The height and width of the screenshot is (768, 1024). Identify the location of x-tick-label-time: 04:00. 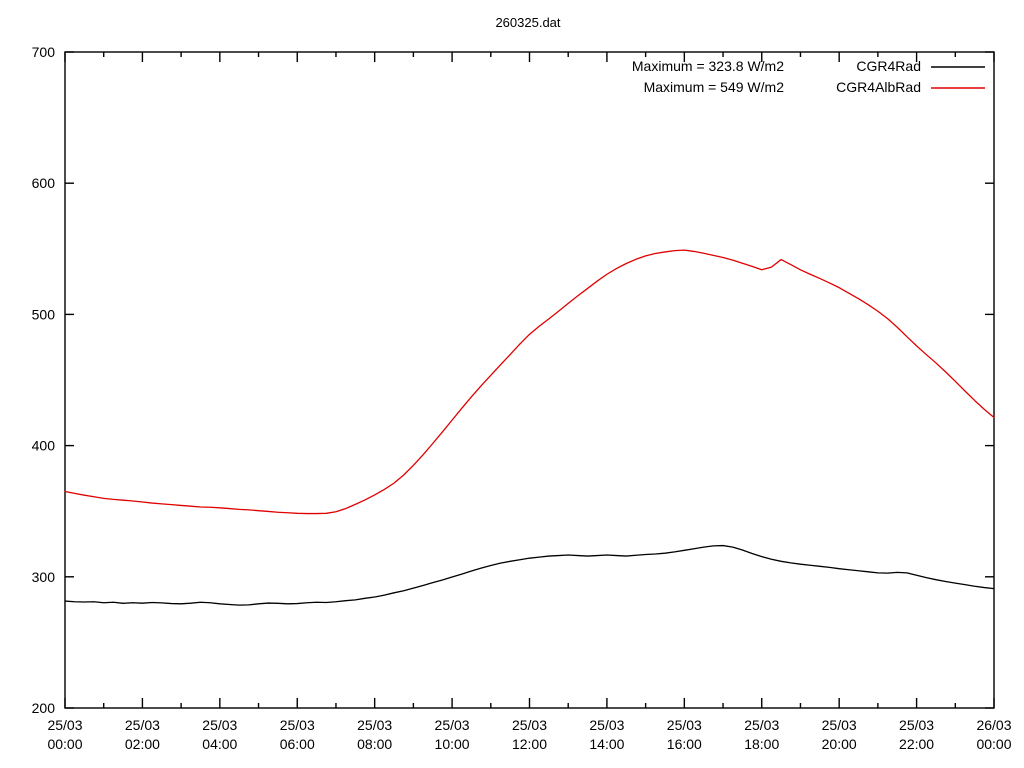
(219, 744).